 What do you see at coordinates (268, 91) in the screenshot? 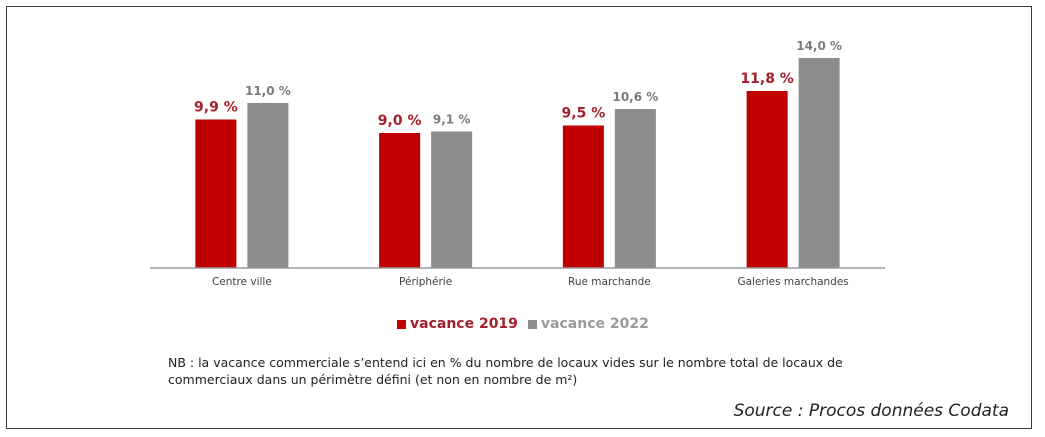
I see `data-label-2022-0: 11,0 %` at bounding box center [268, 91].